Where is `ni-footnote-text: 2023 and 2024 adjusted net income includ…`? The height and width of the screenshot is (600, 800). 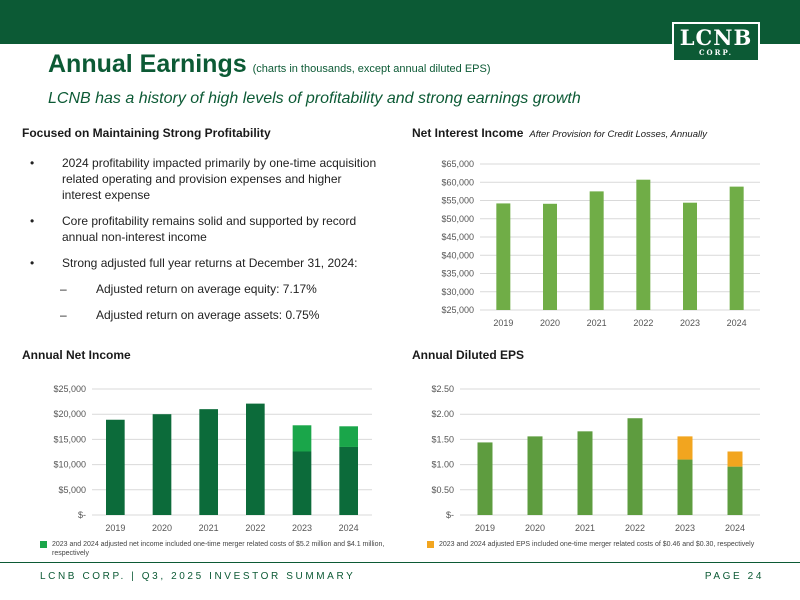
ni-footnote-text: 2023 and 2024 adjusted net income includ… is located at coordinates (218, 549).